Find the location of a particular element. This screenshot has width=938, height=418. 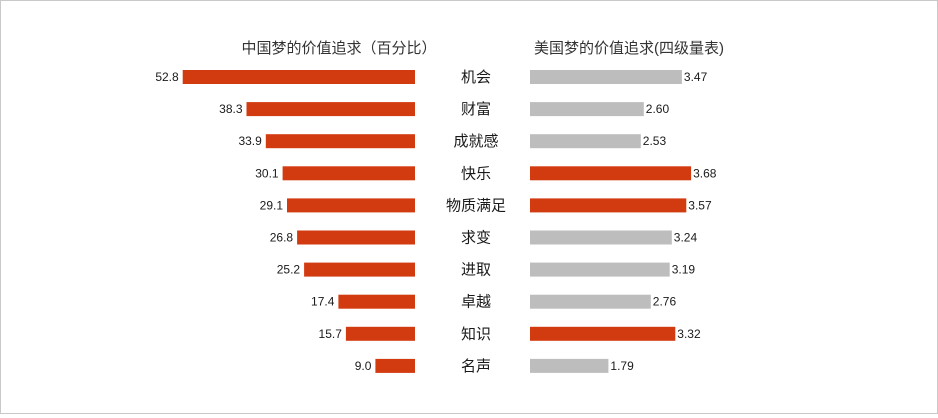

left-value-label-2: 33.9 is located at coordinates (250, 141).